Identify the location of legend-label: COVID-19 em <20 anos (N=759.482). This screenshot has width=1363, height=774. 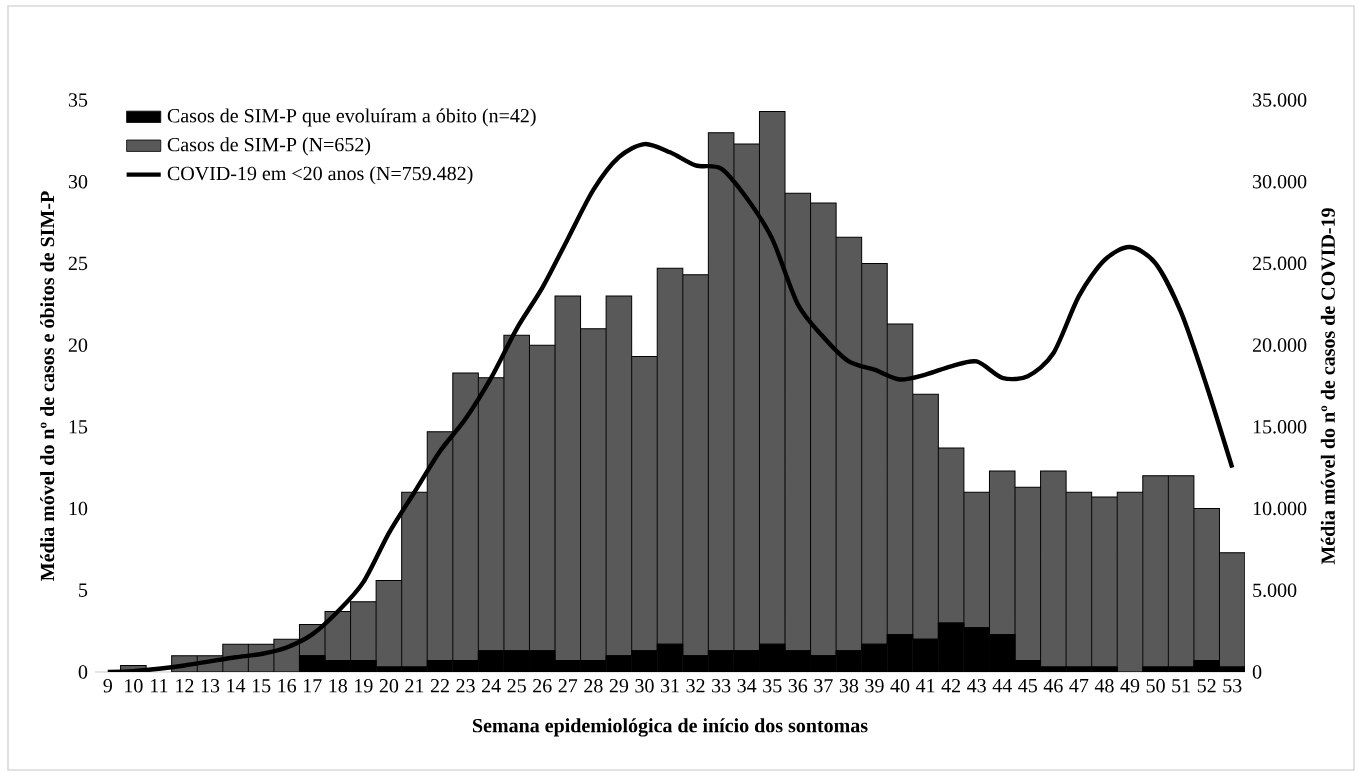
(320, 175).